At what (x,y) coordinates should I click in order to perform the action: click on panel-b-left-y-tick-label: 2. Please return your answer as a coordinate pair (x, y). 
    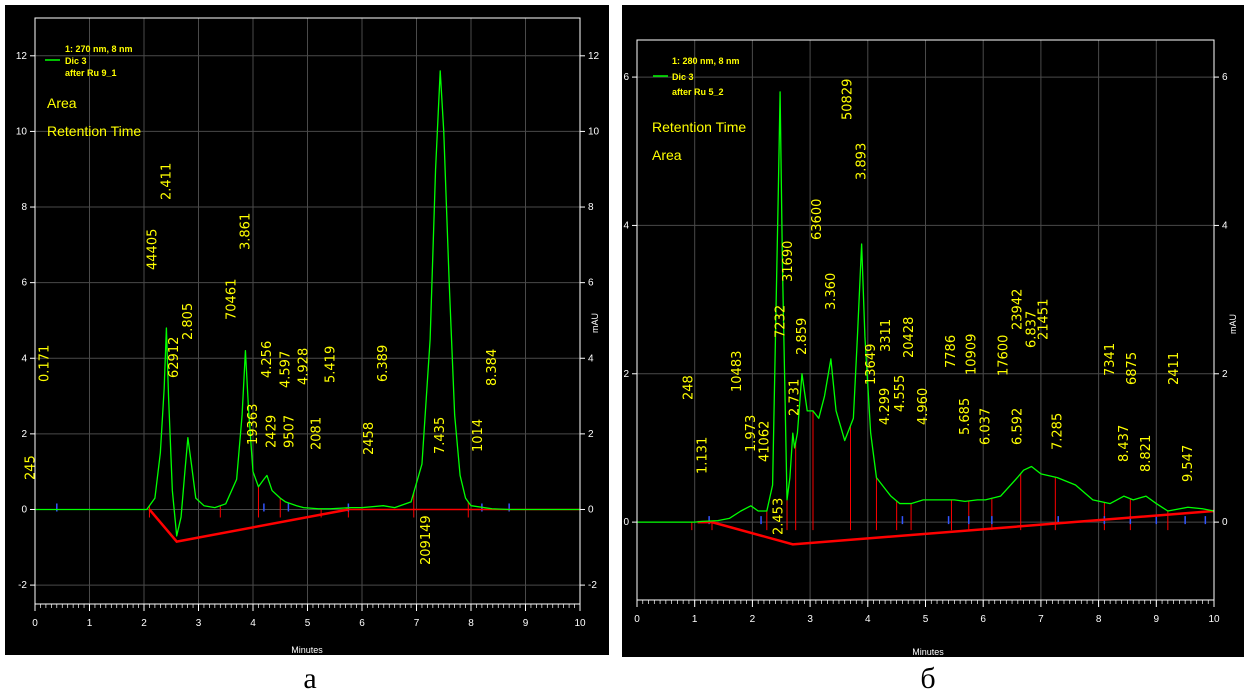
    Looking at the image, I should click on (626, 374).